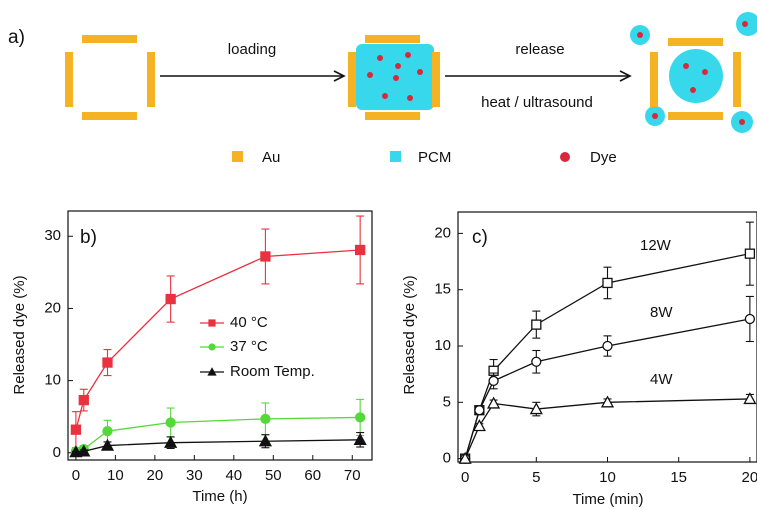  Describe the element at coordinates (603, 157) in the screenshot. I see `legend-label: Dye` at that location.